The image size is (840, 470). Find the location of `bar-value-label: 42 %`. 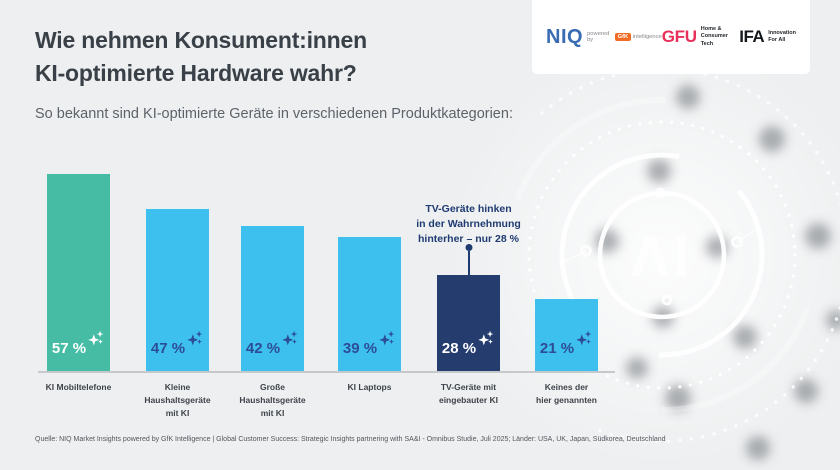

bar-value-label: 42 % is located at coordinates (263, 348).